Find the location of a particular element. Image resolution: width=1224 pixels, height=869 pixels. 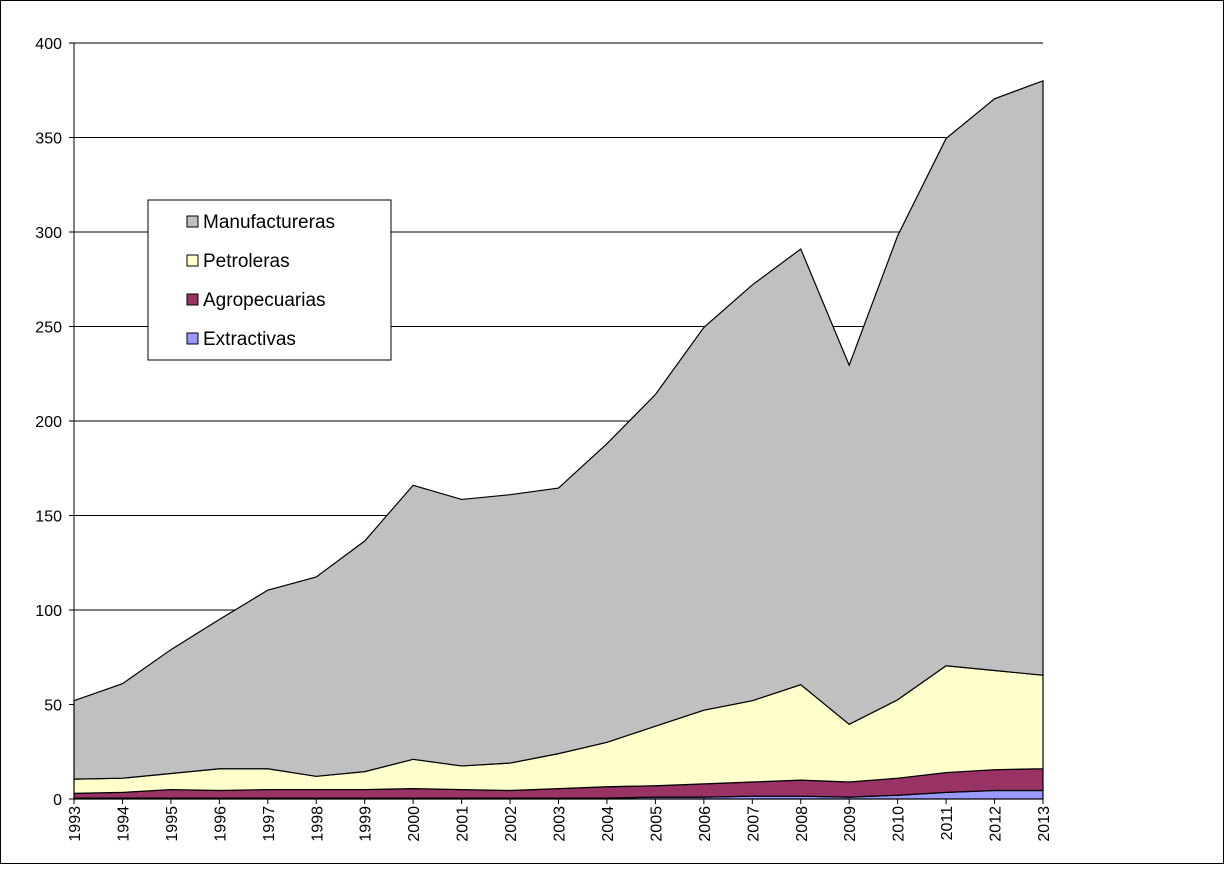

y-tick-label: 250 is located at coordinates (48, 328).